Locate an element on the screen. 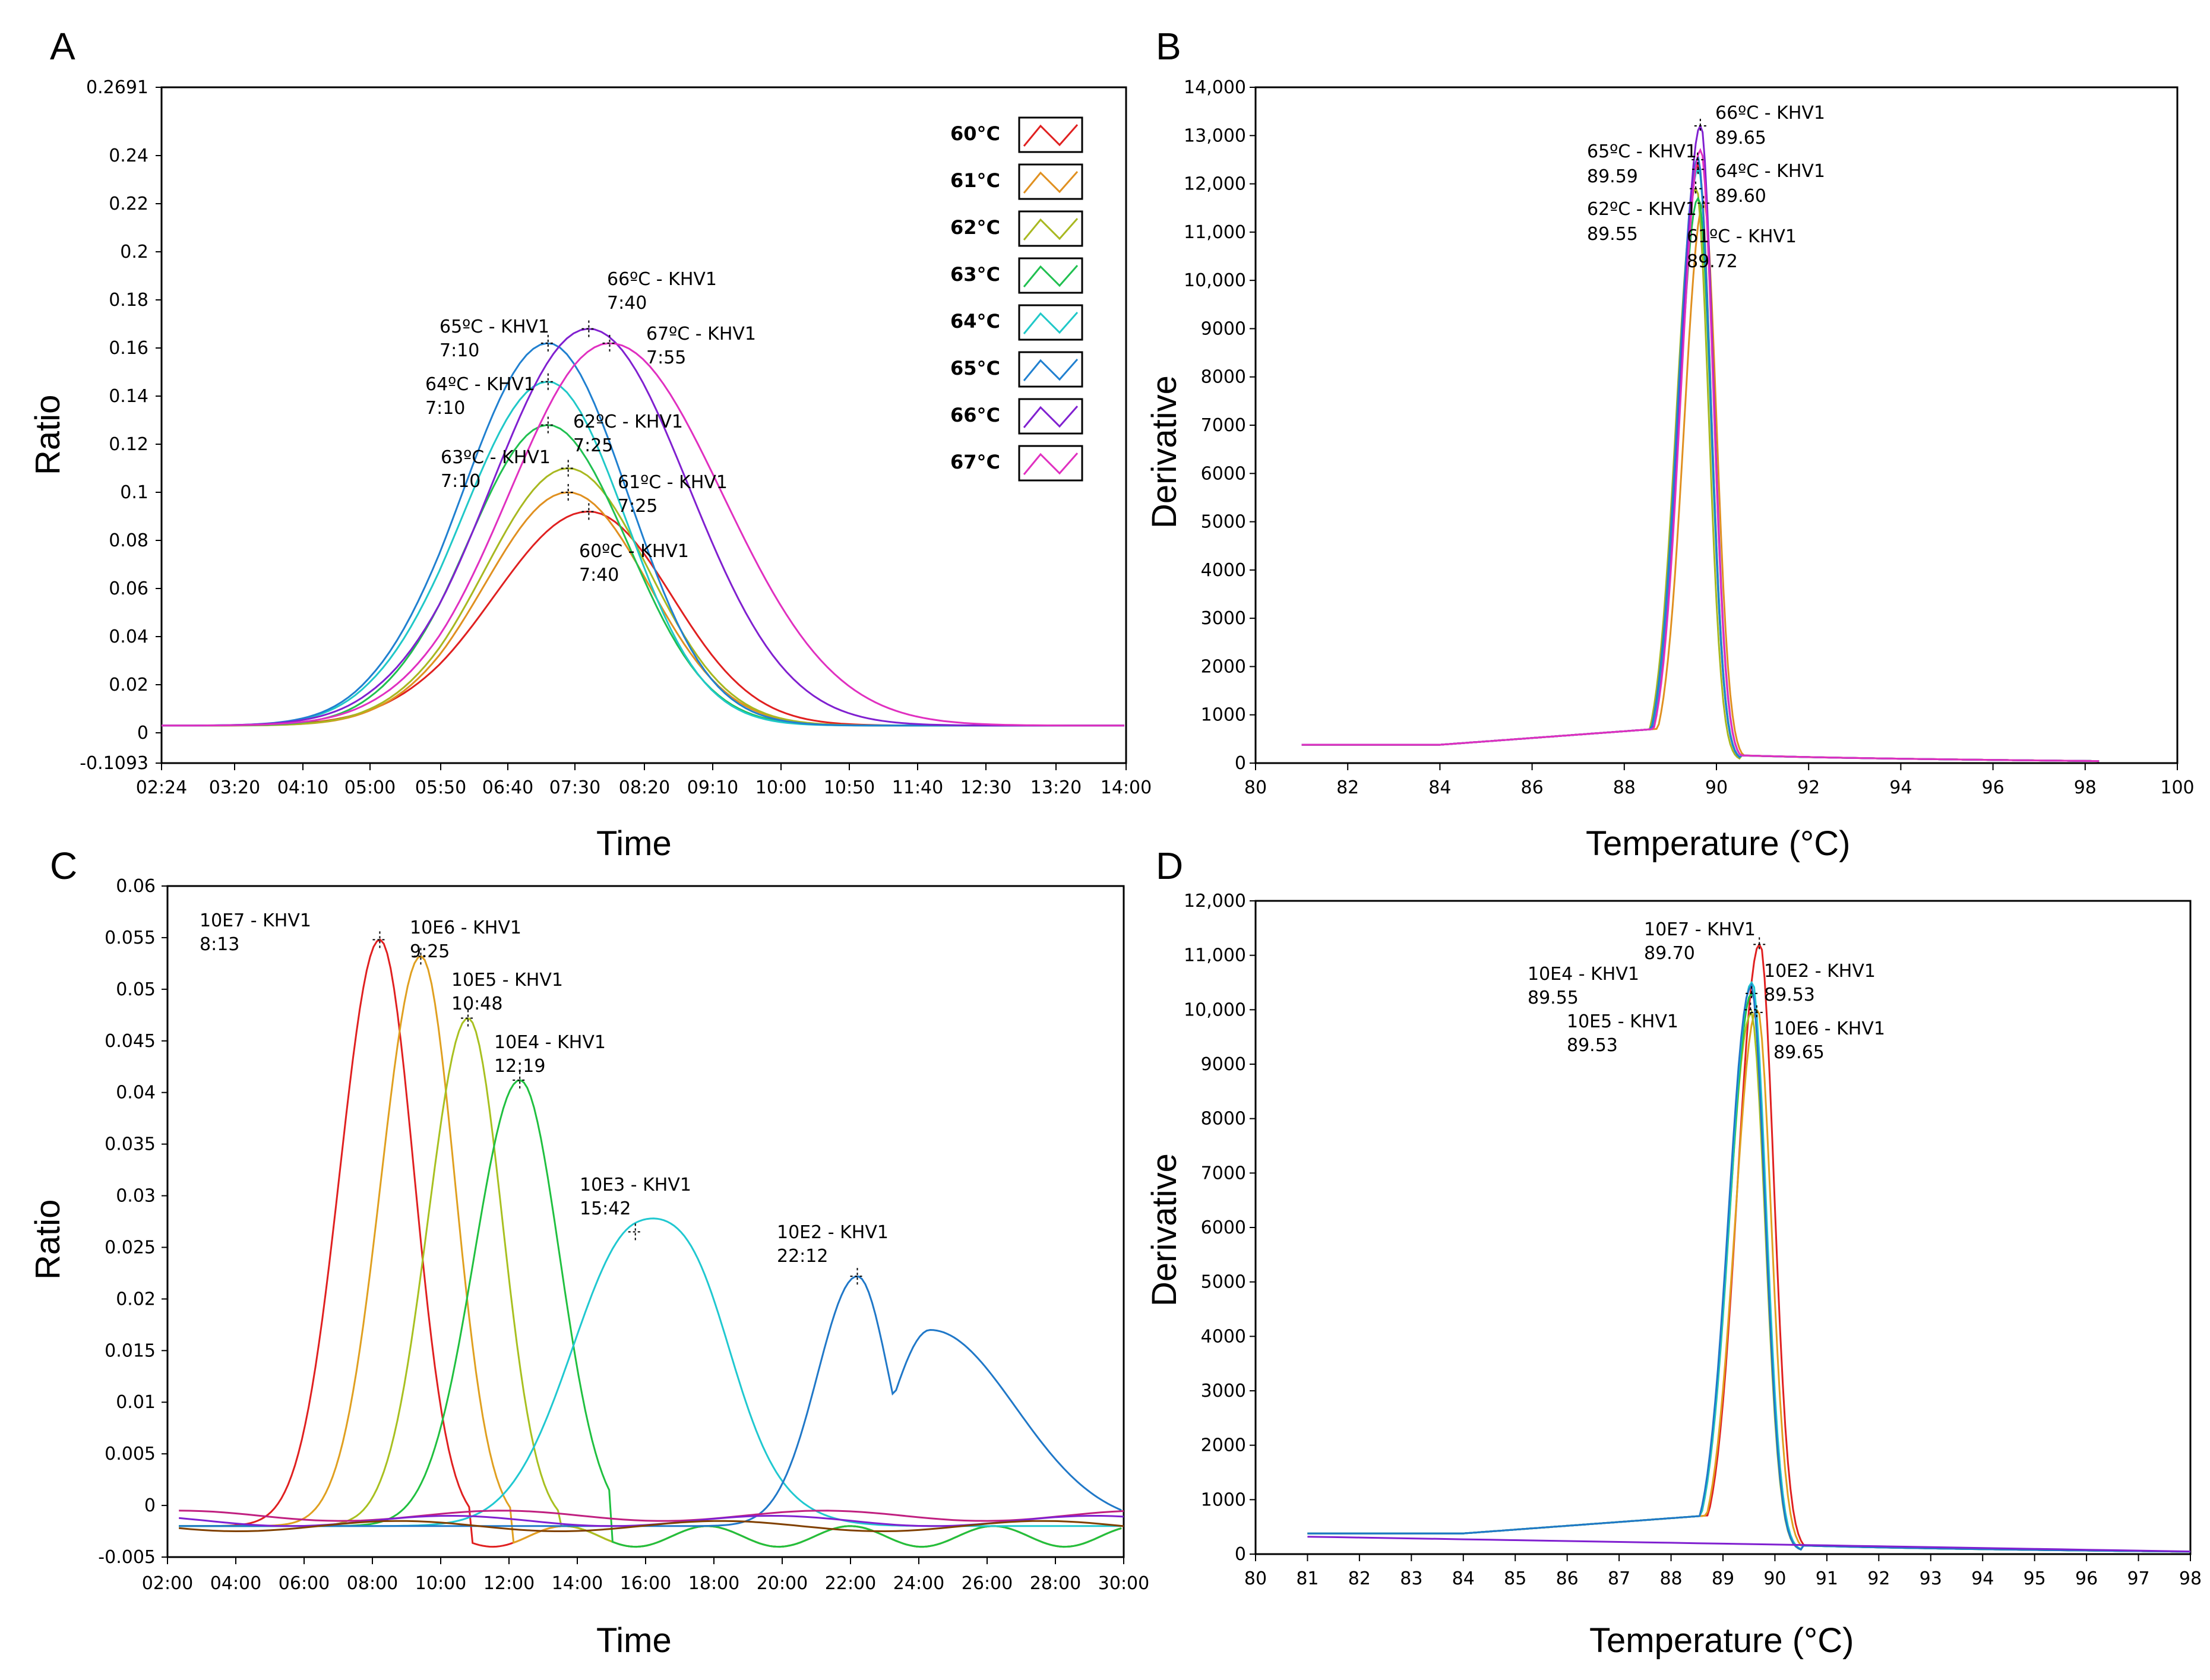 The image size is (2210, 1680). panel-a-x-axis-label: Time is located at coordinates (634, 843).